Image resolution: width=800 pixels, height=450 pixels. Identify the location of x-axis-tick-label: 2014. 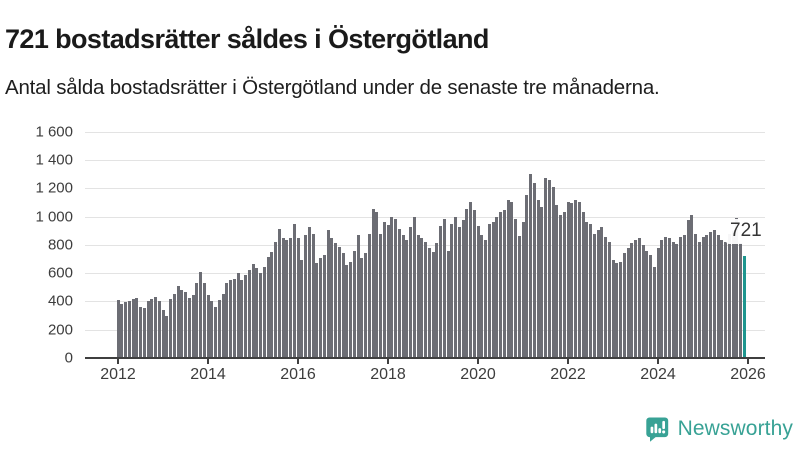
(208, 374).